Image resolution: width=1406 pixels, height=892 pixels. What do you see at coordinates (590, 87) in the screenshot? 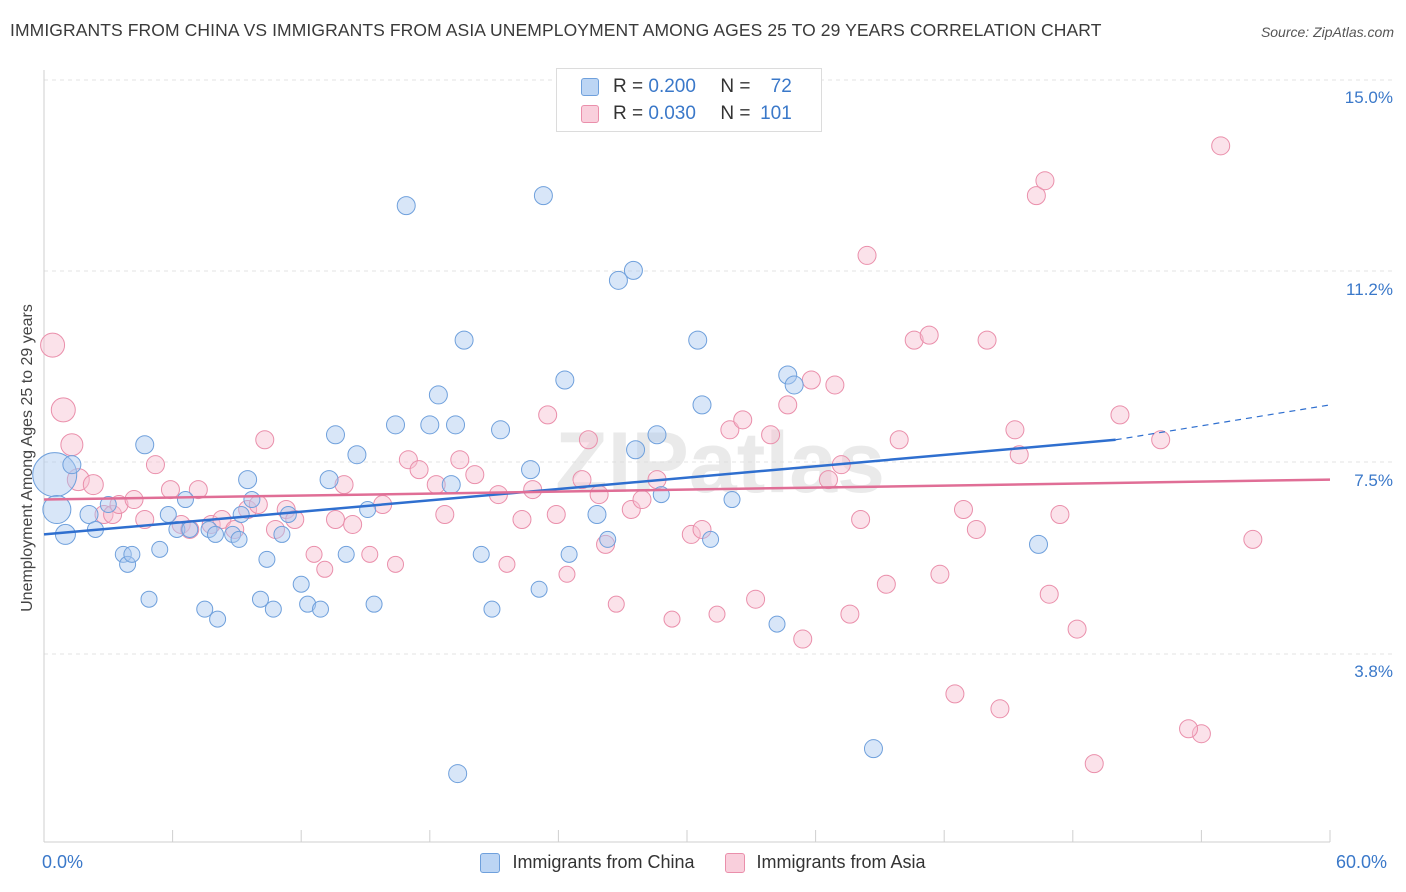
I see `china-swatch` at bounding box center [590, 87].